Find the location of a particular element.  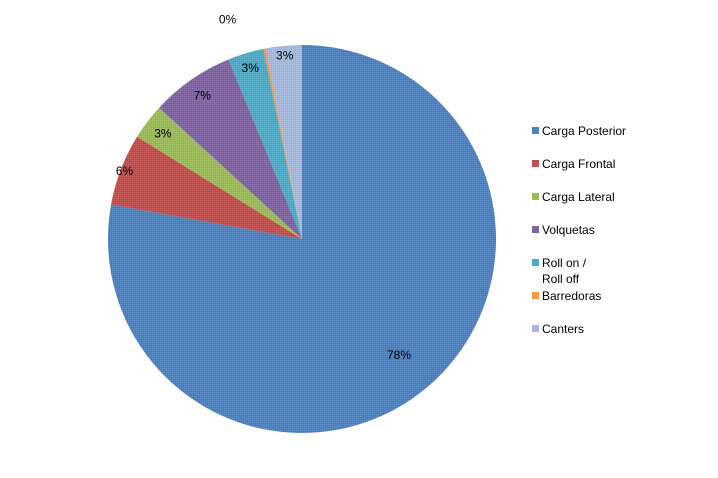

legend-label: Canters is located at coordinates (563, 329).